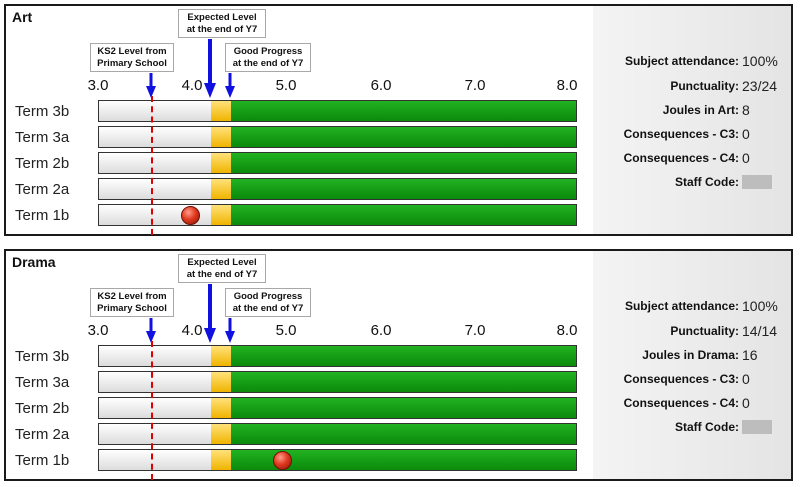 The height and width of the screenshot is (487, 800). What do you see at coordinates (22, 17) in the screenshot?
I see `subject-title: Art` at bounding box center [22, 17].